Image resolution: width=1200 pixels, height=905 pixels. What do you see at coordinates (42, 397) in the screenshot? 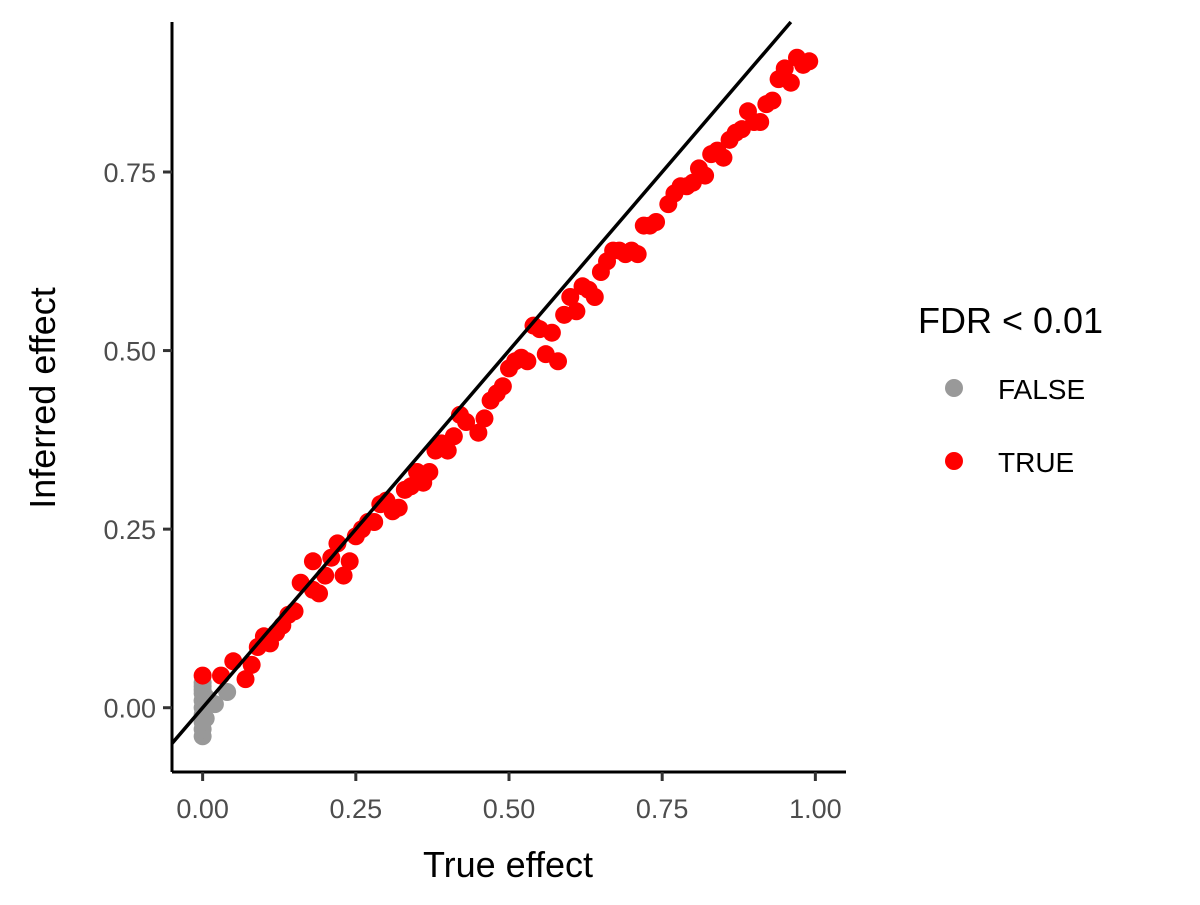
I see `y-axis-title: Inferred effect` at bounding box center [42, 397].